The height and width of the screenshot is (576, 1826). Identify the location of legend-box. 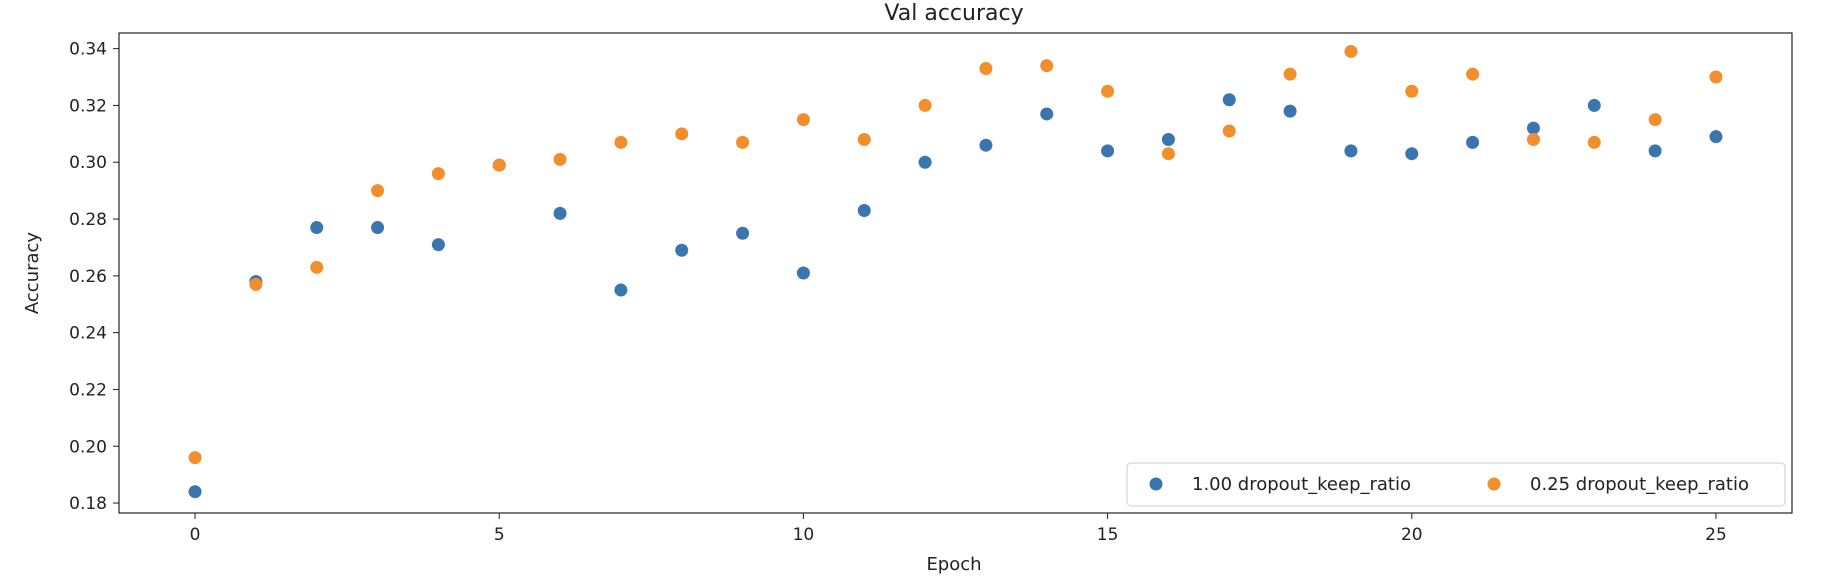
(1456, 484).